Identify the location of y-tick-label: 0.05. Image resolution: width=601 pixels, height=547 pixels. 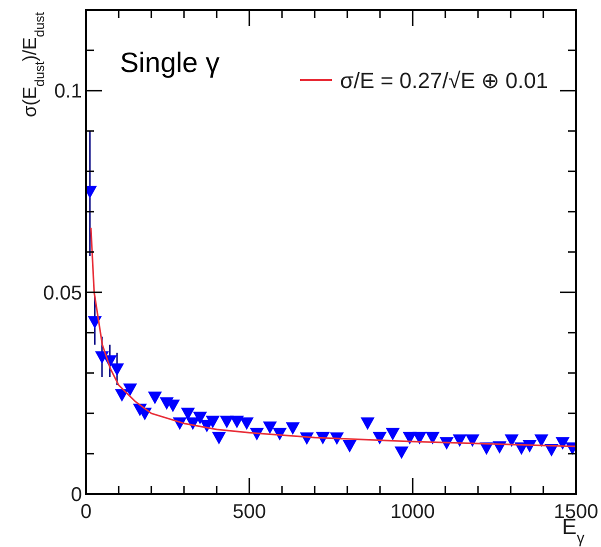
(62, 293).